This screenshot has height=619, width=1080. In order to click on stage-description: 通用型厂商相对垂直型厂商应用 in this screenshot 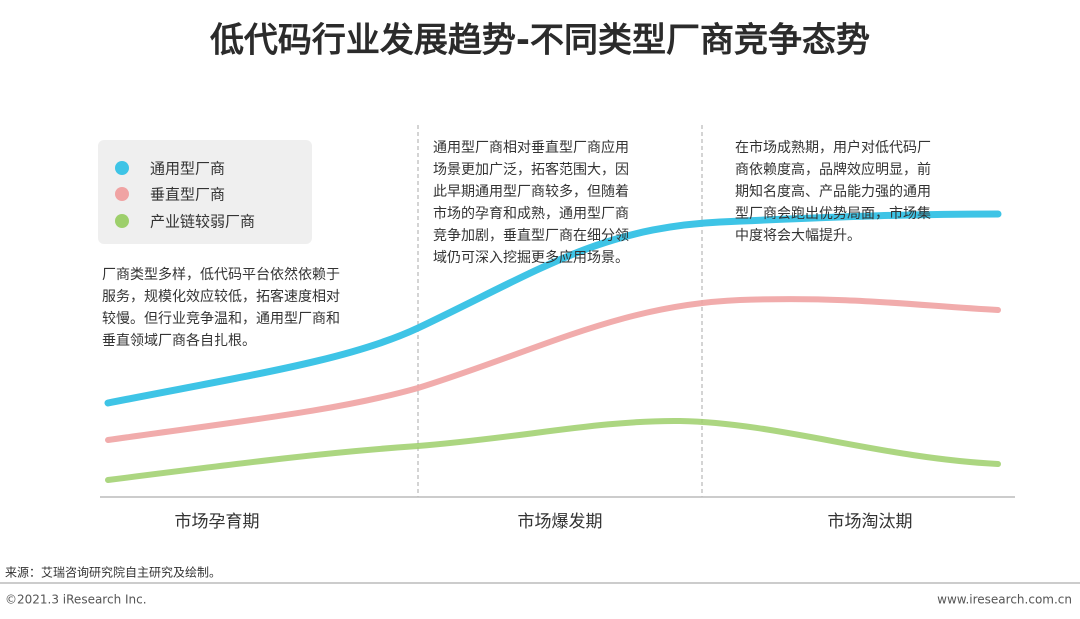, I will do `click(531, 147)`.